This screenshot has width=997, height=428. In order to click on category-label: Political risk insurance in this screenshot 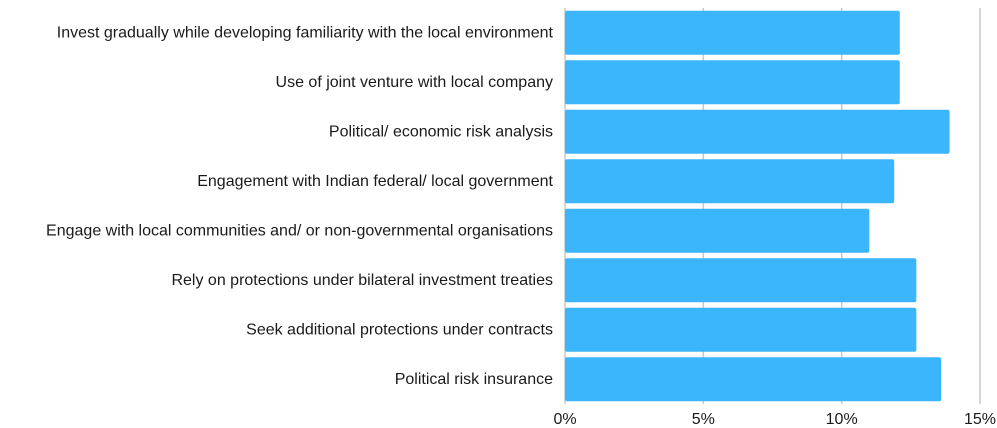, I will do `click(474, 379)`.